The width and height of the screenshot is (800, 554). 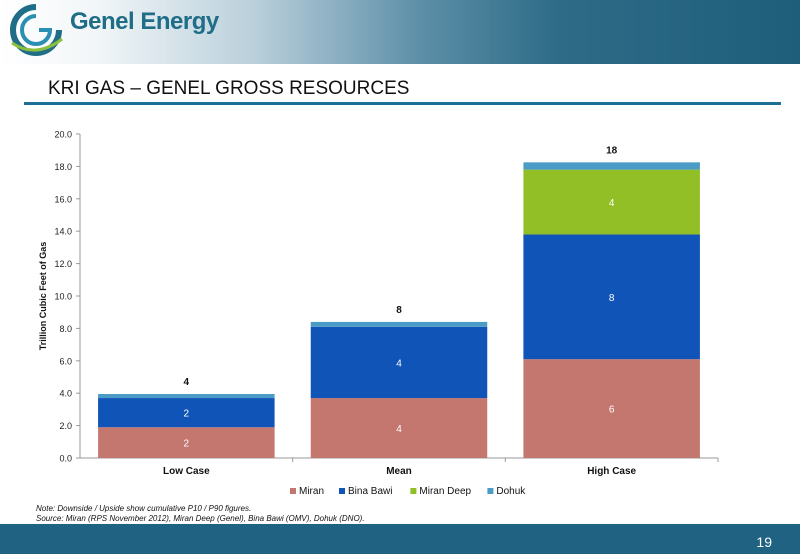 What do you see at coordinates (65, 361) in the screenshot?
I see `y-tick-label: 6.0` at bounding box center [65, 361].